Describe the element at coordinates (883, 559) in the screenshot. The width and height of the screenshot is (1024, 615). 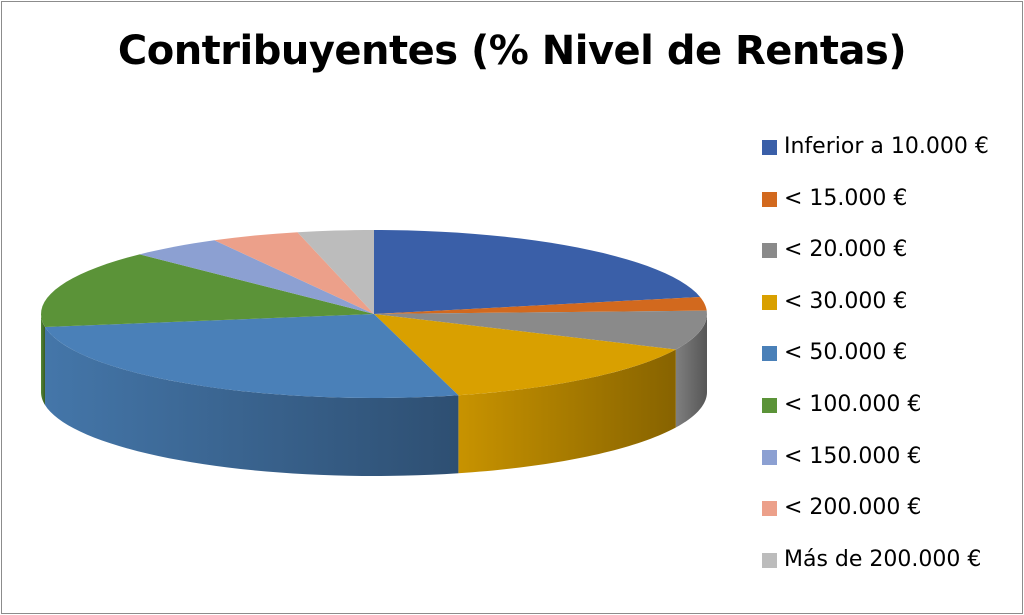
I see `legend-label: Más de 200.000 €` at that location.